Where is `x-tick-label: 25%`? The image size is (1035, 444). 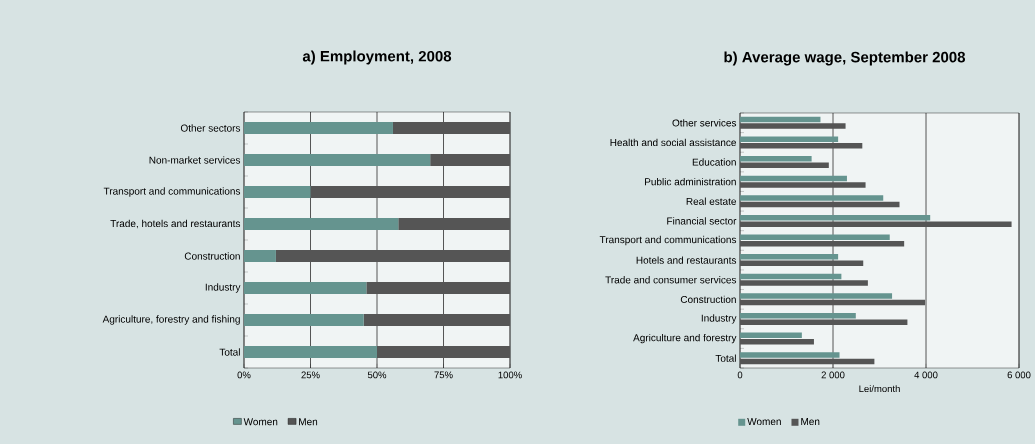 x-tick-label: 25% is located at coordinates (310, 375).